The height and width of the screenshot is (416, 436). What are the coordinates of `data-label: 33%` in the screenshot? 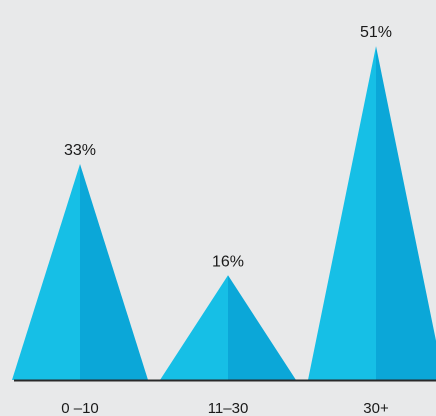 It's located at (80, 150).